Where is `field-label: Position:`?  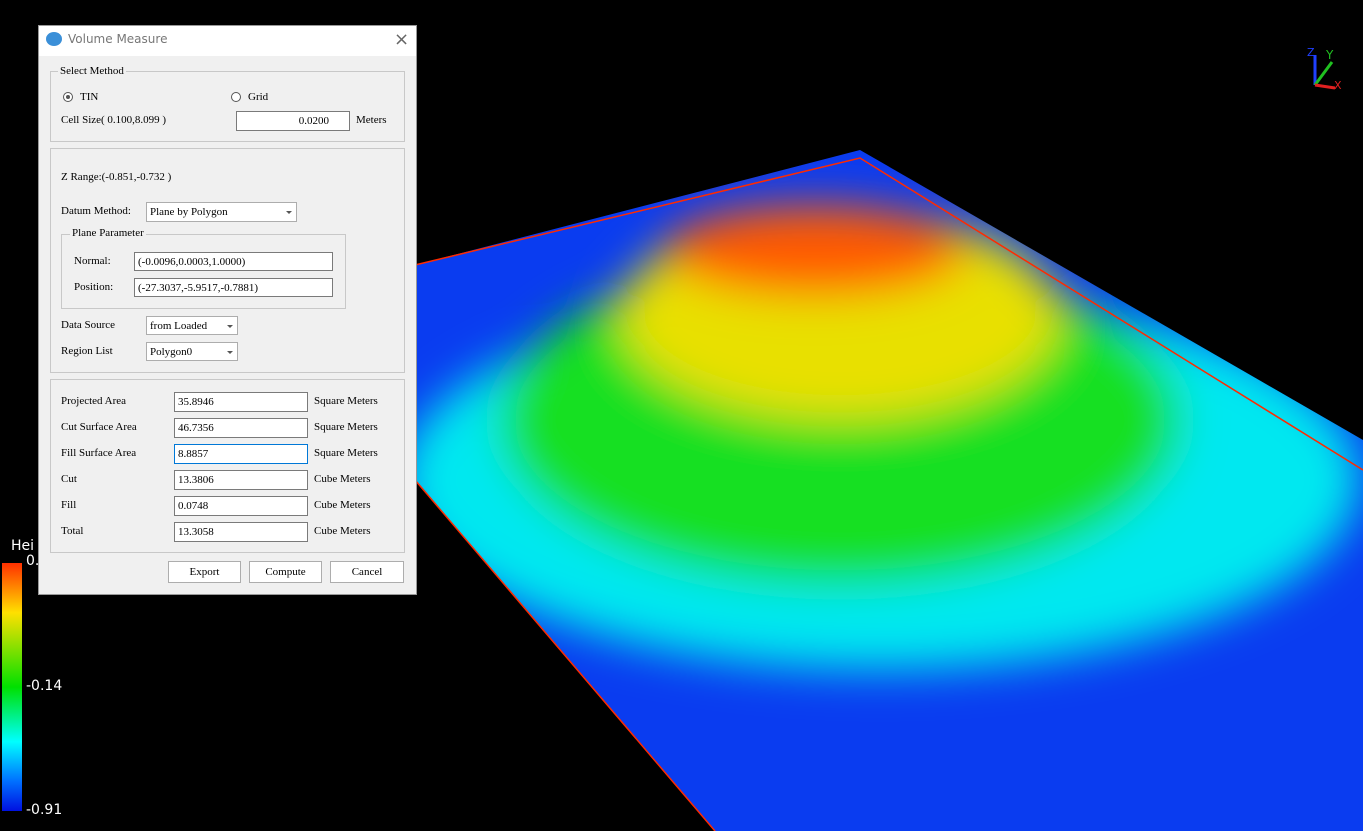
field-label: Position: is located at coordinates (94, 287).